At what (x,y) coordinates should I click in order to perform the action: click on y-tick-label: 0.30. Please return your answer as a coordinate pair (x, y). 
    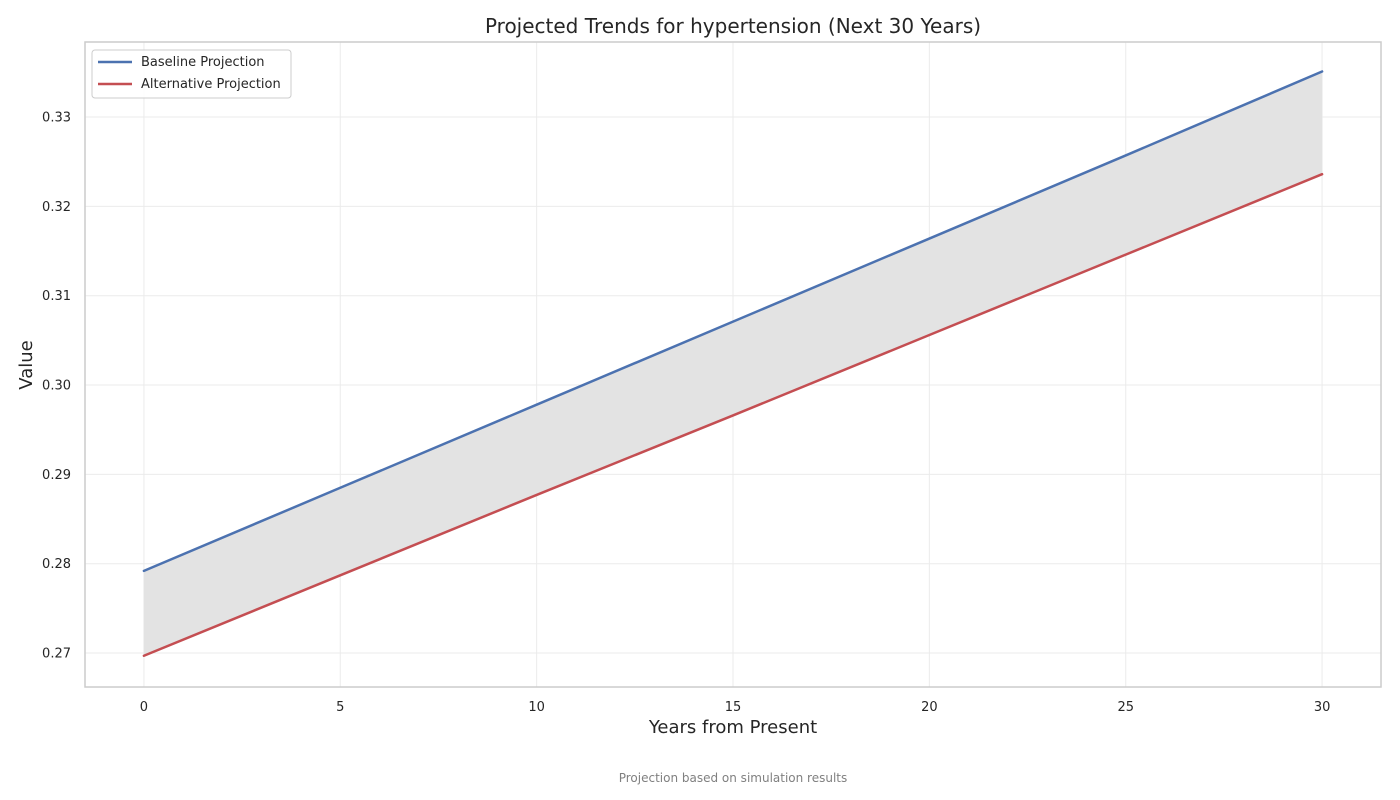
    Looking at the image, I should click on (56, 386).